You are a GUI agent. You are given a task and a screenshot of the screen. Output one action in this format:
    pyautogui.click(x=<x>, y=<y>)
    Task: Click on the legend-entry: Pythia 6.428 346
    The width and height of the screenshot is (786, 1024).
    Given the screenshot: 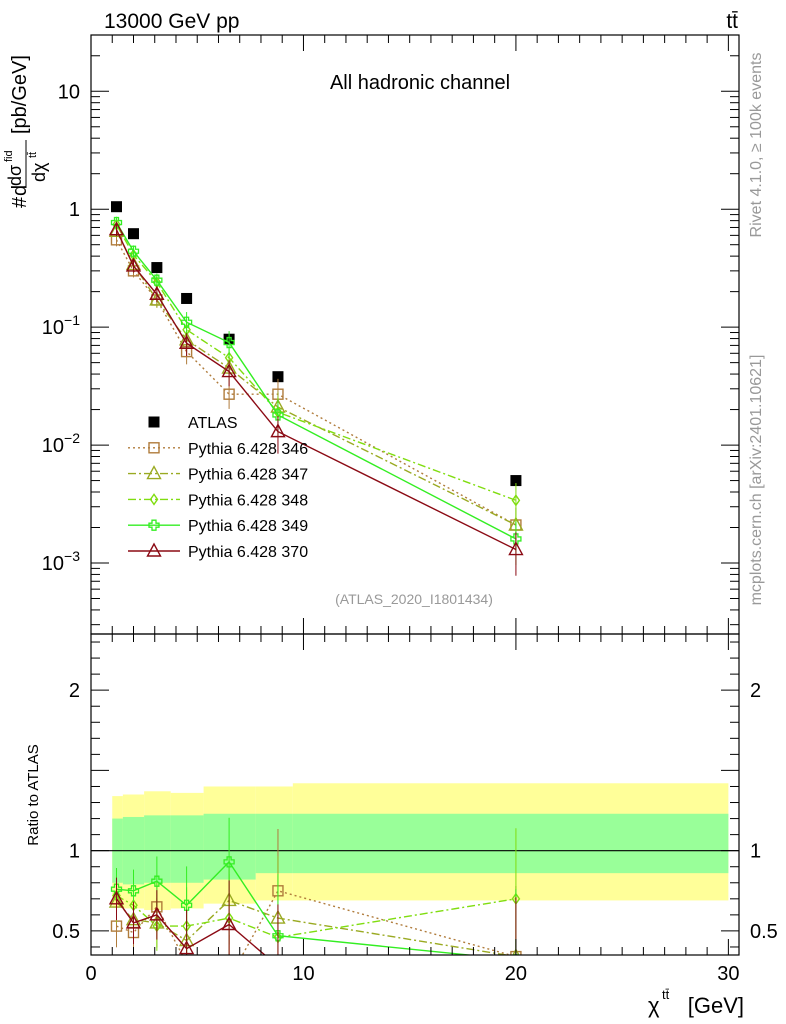 What is the action you would take?
    pyautogui.click(x=218, y=449)
    